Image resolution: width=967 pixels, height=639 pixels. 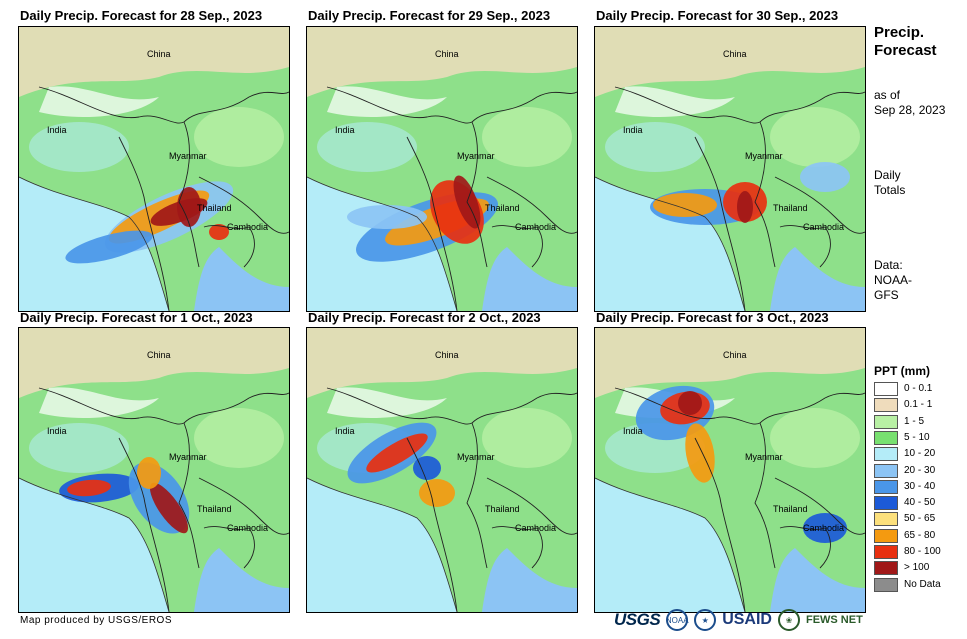 What do you see at coordinates (918, 388) in the screenshot?
I see `legend-label: 0 - 0.1` at bounding box center [918, 388].